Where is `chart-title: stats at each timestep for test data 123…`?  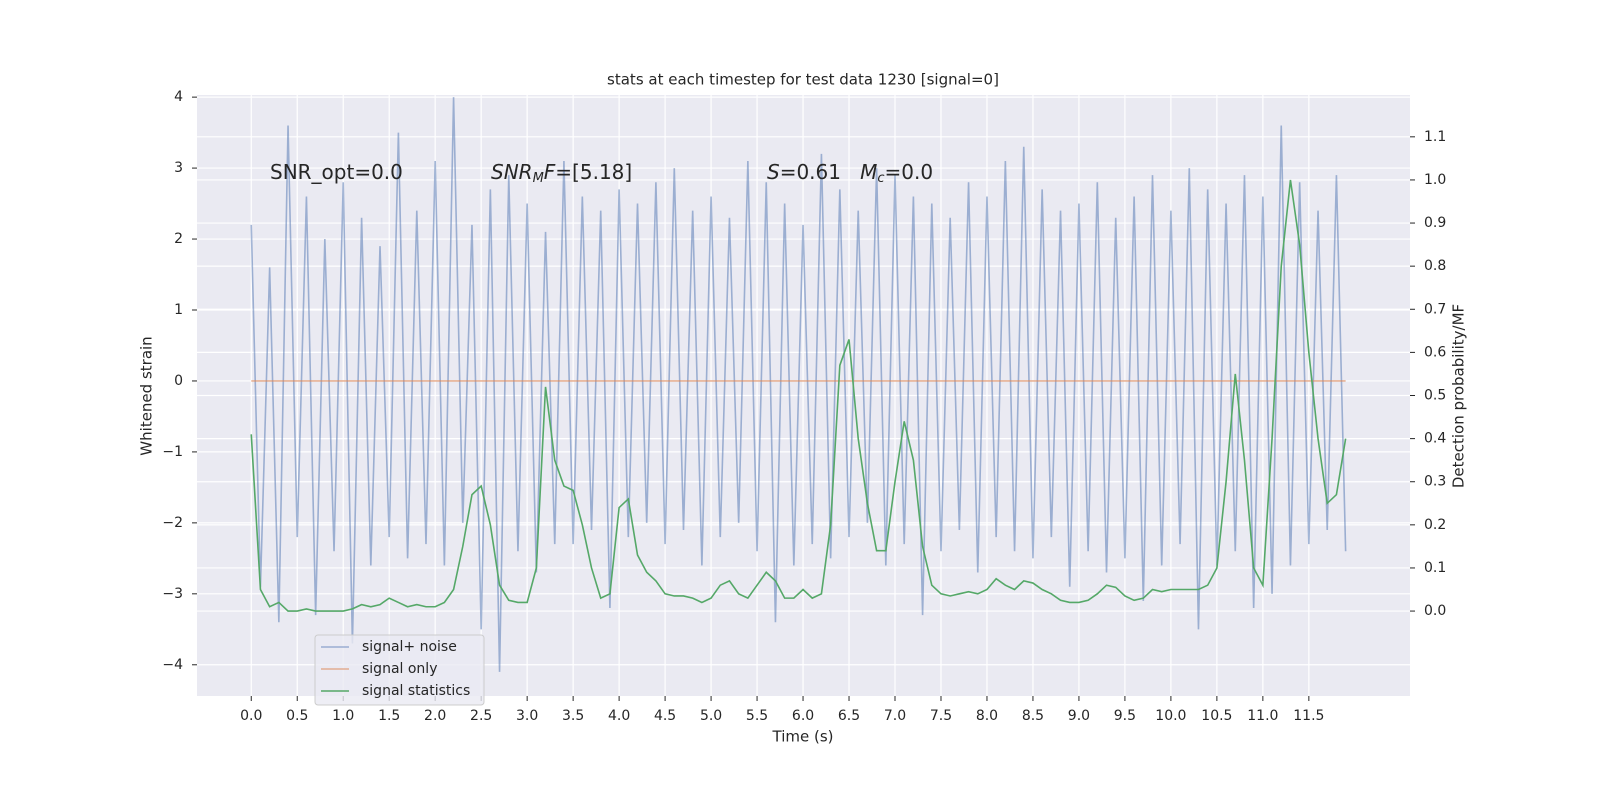
chart-title: stats at each timestep for test data 123… is located at coordinates (803, 80).